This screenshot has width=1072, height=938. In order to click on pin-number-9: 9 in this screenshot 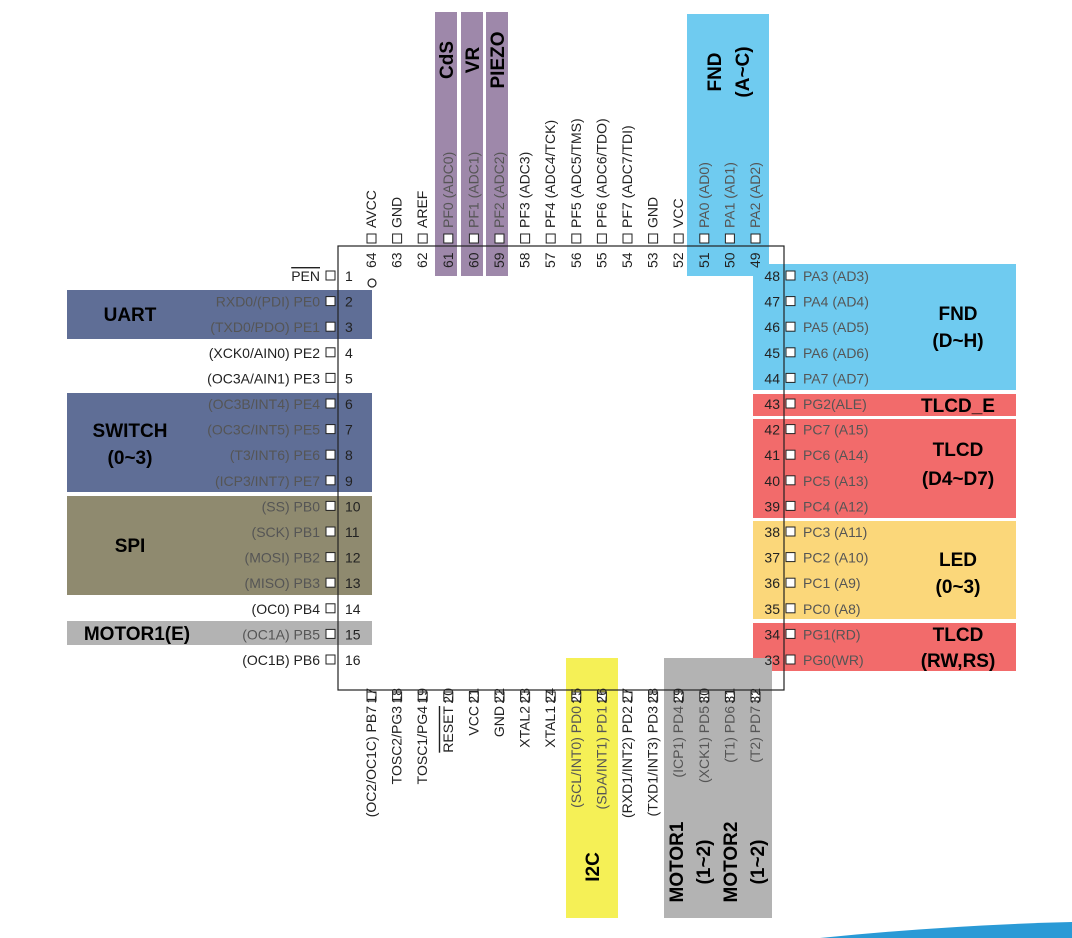, I will do `click(349, 481)`.